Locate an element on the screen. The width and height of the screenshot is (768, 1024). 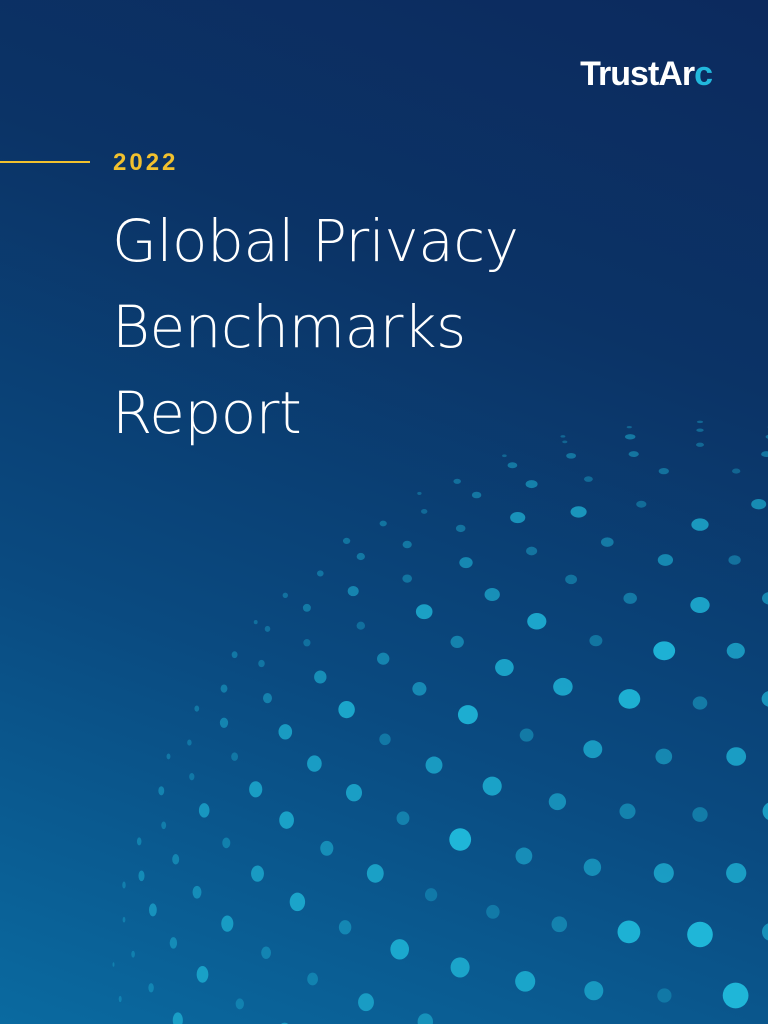
trustarc-logo: TrustArc is located at coordinates (646, 74).